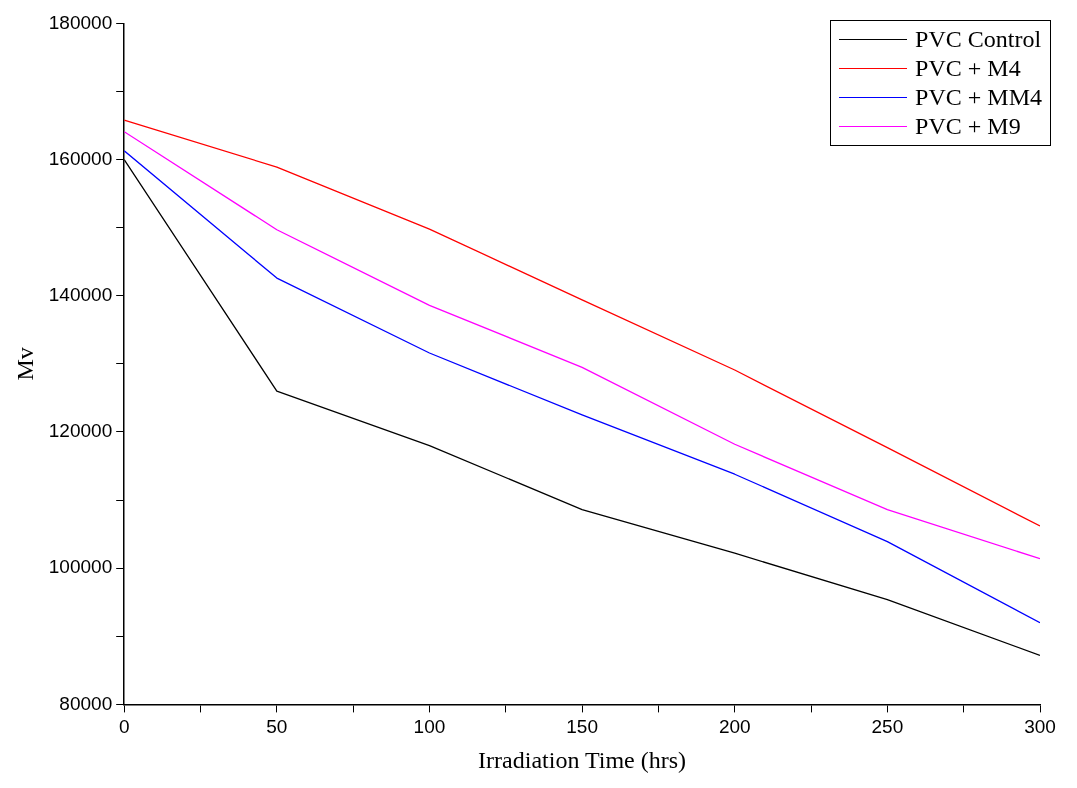 The height and width of the screenshot is (788, 1077). Describe the element at coordinates (978, 97) in the screenshot. I see `legend-label: PVC + MM4` at that location.